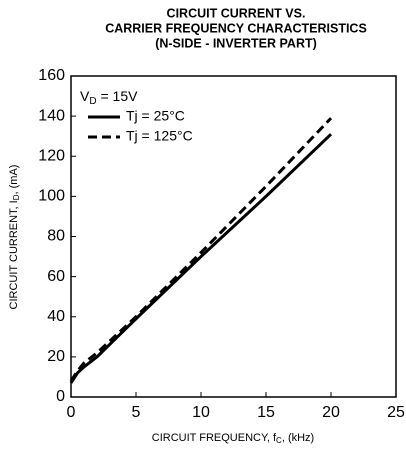 The image size is (406, 451). Describe the element at coordinates (14, 254) in the screenshot. I see `y-axis-label-part: CIRCUIT CURRENT, I` at that location.